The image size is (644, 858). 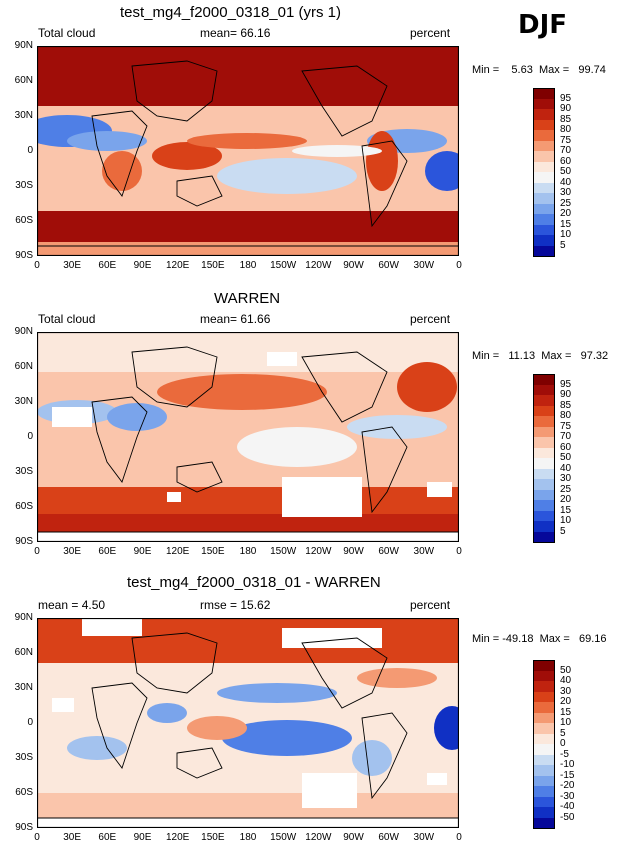 I want to click on panel2-lon-tick: 90W, so click(x=353, y=551).